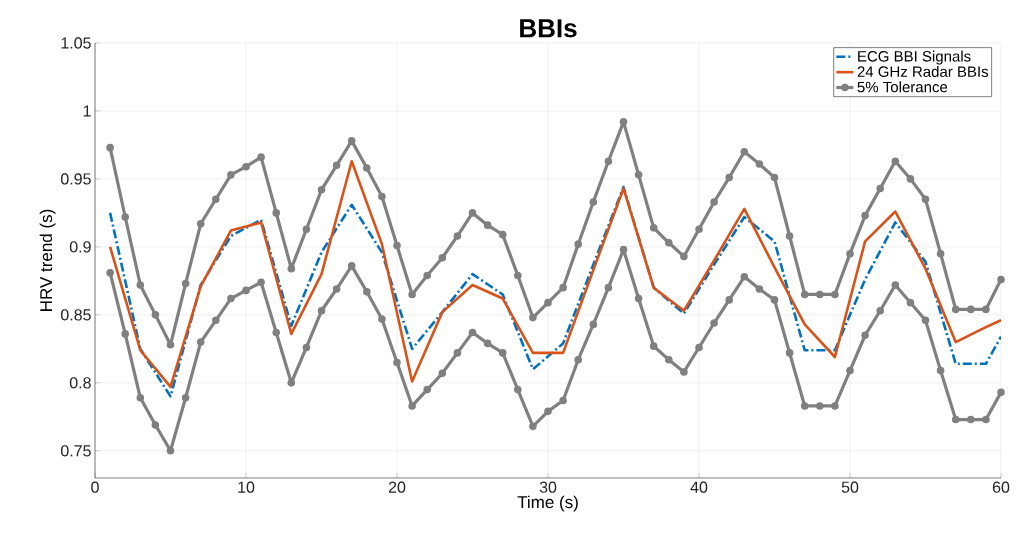 The width and height of the screenshot is (1026, 540). What do you see at coordinates (75, 179) in the screenshot?
I see `y-tick-label: 0.95` at bounding box center [75, 179].